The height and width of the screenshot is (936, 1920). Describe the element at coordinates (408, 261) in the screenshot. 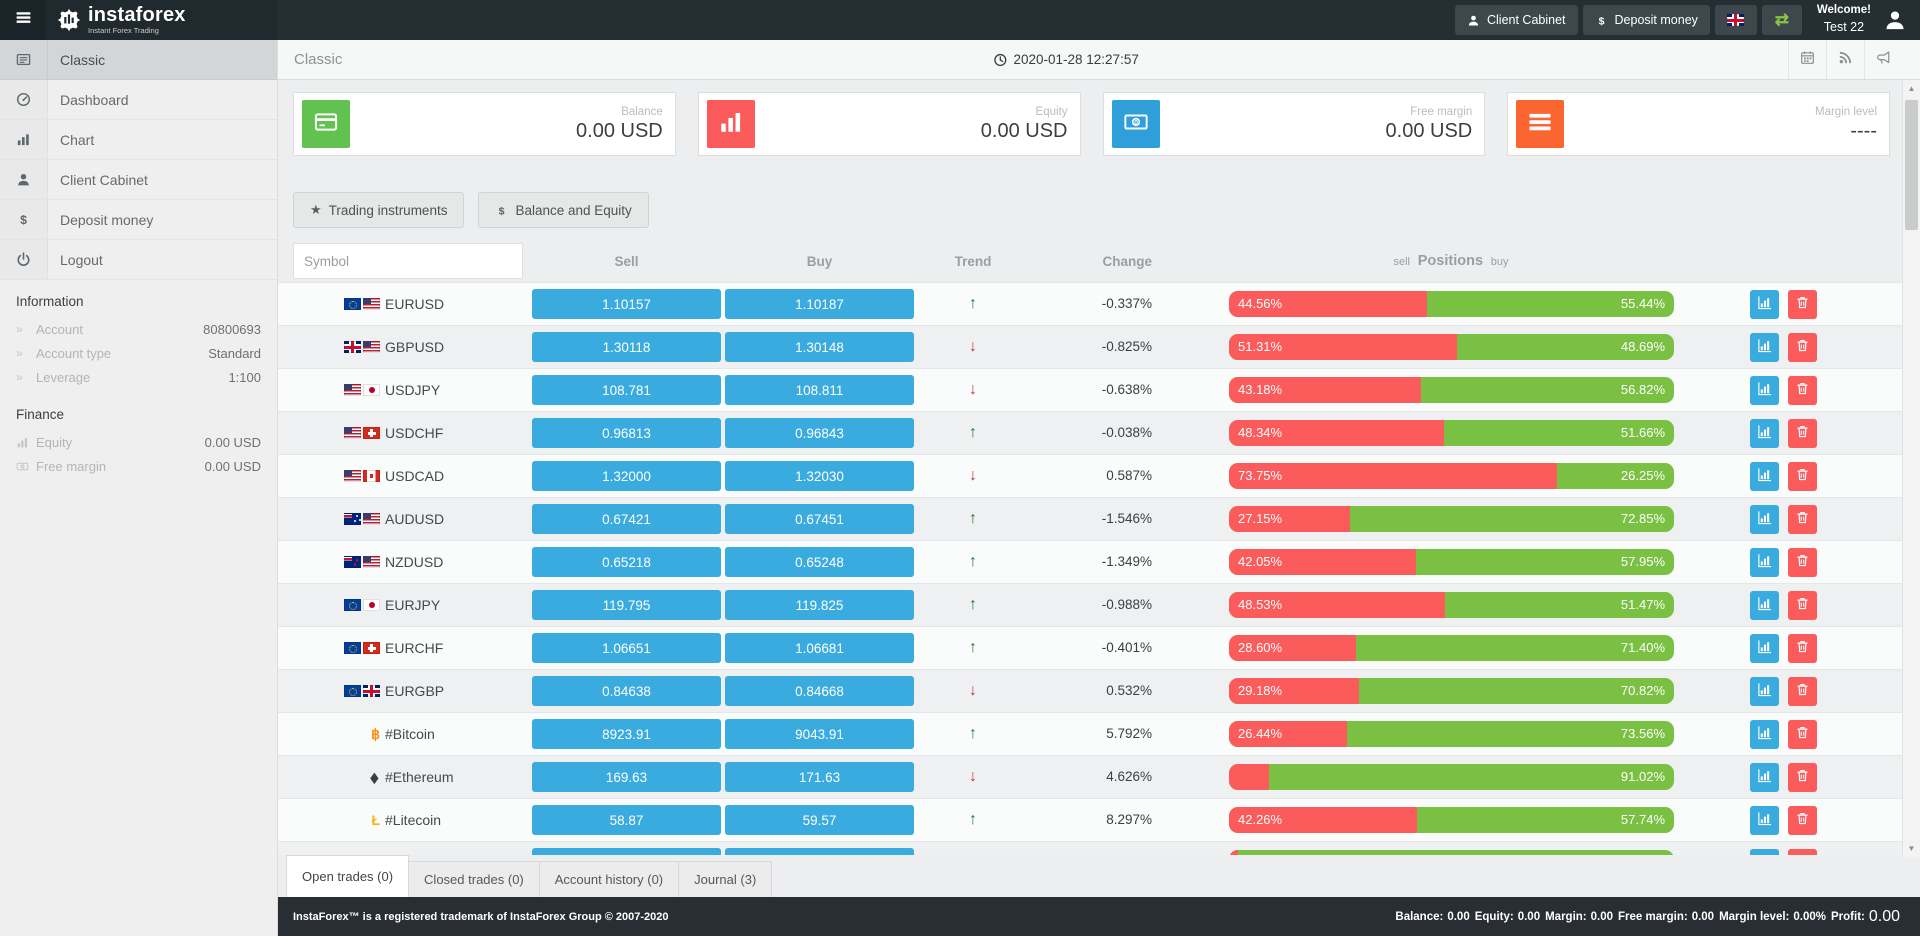

I see `symbol-filter-input` at that location.